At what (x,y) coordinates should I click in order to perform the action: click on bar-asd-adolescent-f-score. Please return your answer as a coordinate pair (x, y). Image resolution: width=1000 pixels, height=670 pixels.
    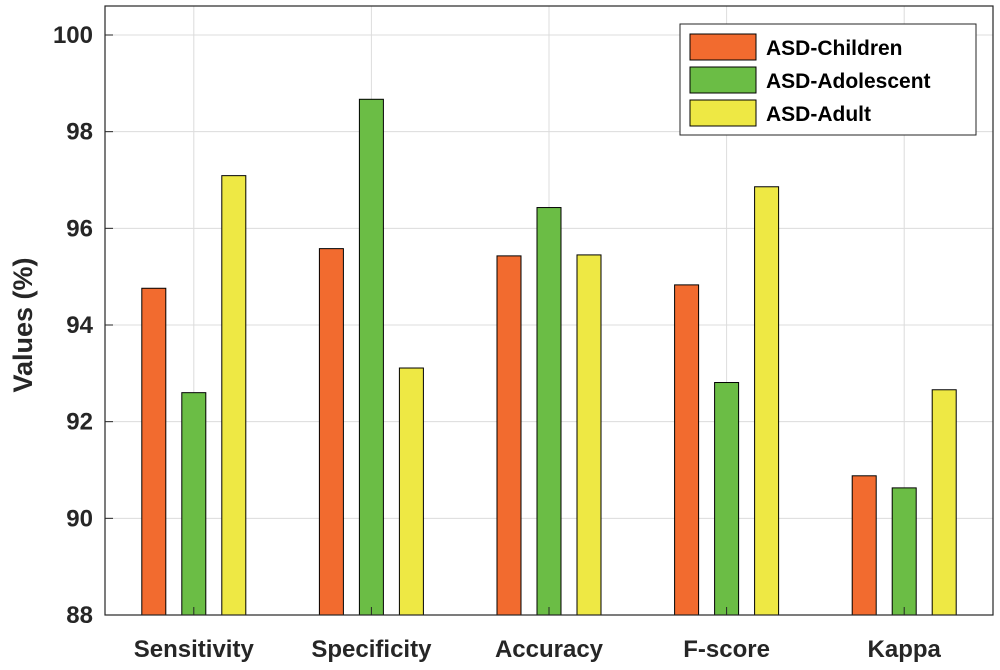
    Looking at the image, I should click on (727, 499).